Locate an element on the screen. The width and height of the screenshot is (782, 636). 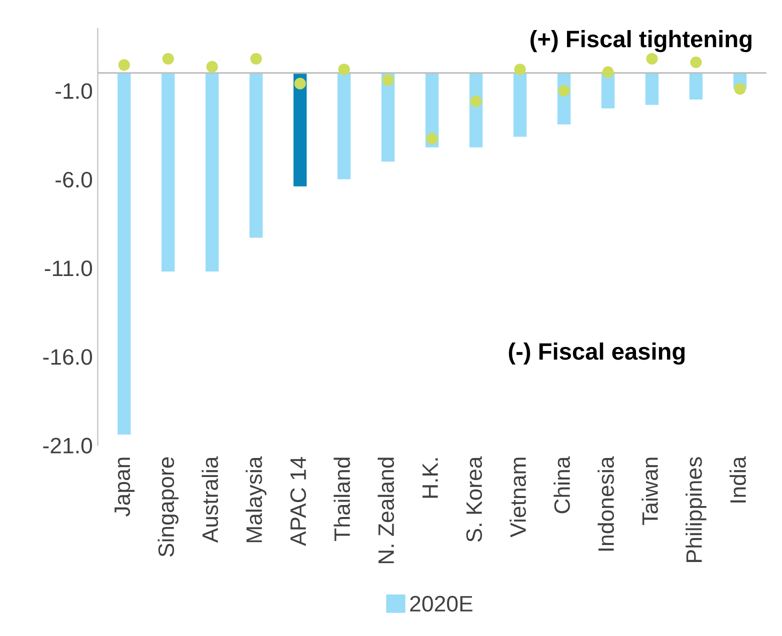
x-tick-label: Vietnam is located at coordinates (518, 498).